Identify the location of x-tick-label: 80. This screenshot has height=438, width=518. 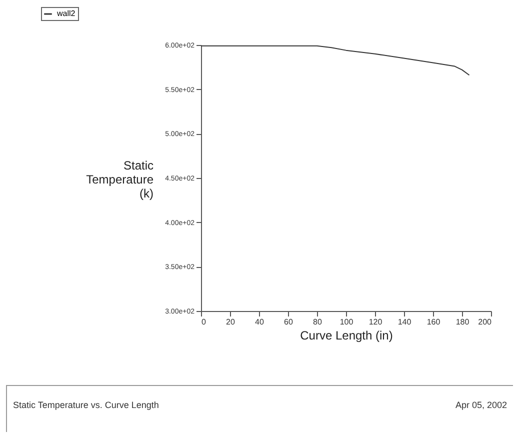
(317, 322).